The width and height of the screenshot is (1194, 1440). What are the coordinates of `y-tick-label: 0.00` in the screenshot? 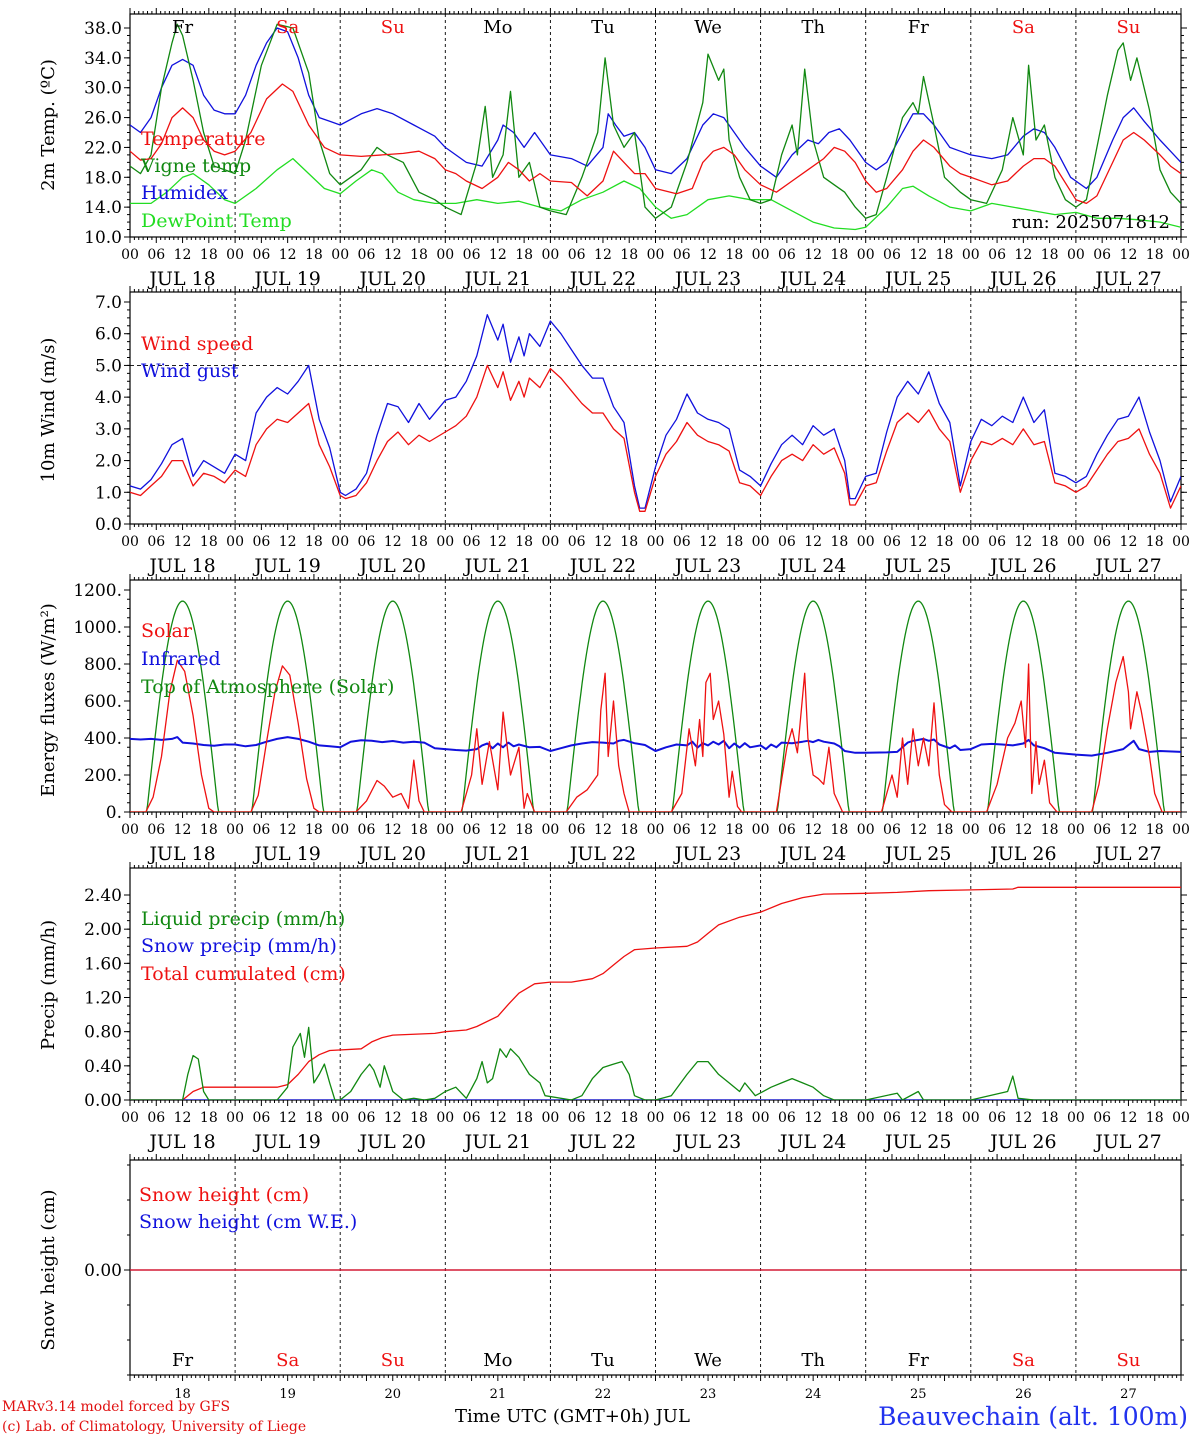 It's located at (103, 1271).